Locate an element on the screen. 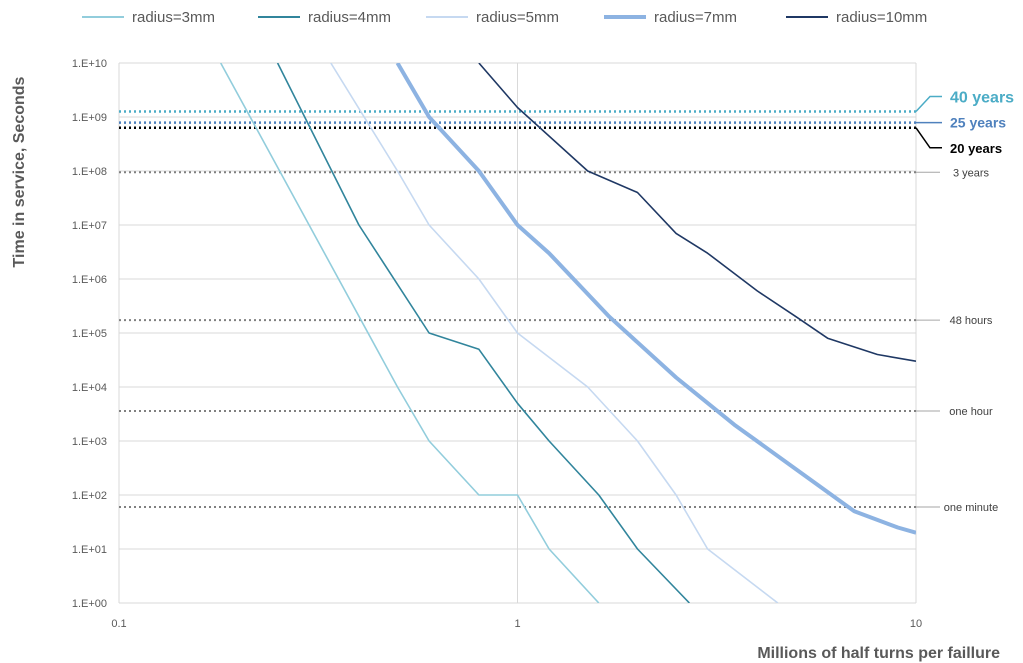 The image size is (1023, 663). reference-label: one minute is located at coordinates (971, 508).